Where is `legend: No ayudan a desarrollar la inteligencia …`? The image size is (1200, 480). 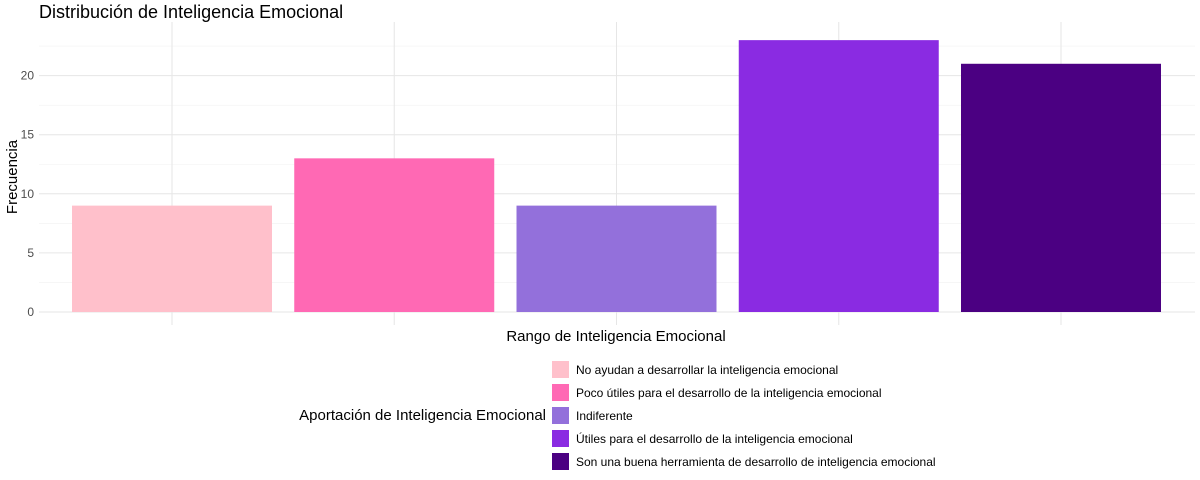 legend: No ayudan a desarrollar la inteligencia … is located at coordinates (744, 415).